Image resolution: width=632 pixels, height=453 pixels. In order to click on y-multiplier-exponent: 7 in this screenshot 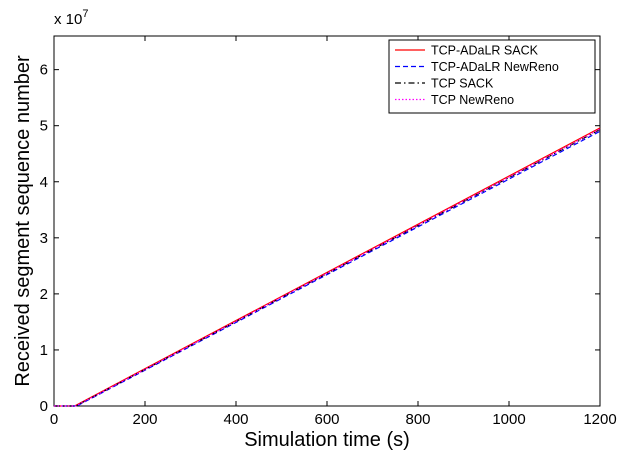, I will do `click(85, 14)`.